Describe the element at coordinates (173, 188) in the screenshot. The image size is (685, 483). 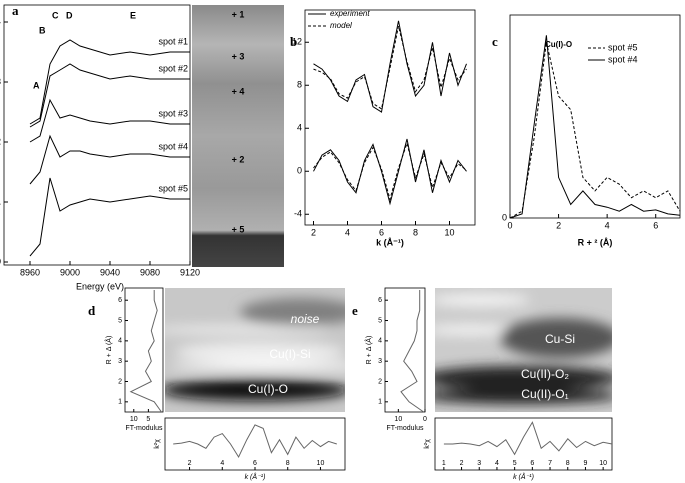
I see `series-label: spot #5` at that location.